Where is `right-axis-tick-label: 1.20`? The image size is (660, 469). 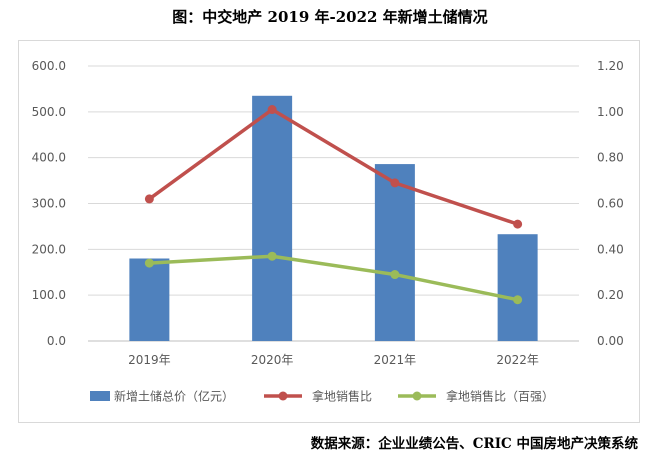 right-axis-tick-label: 1.20 is located at coordinates (610, 66).